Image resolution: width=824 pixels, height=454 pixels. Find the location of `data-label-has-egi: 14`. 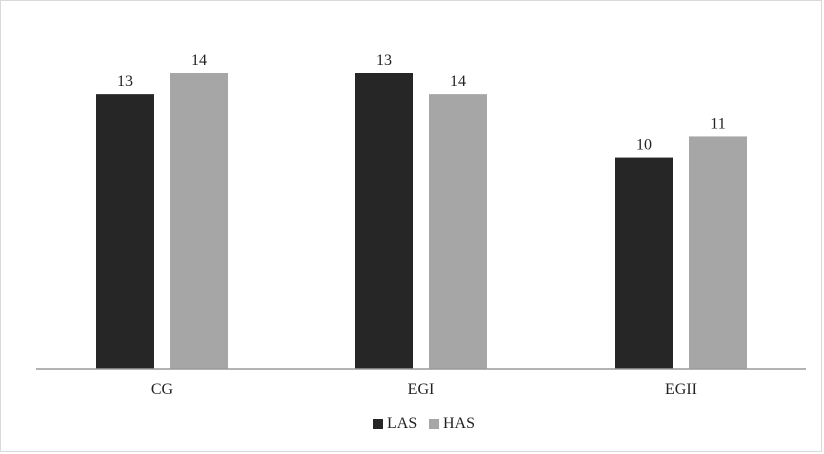

data-label-has-egi: 14 is located at coordinates (458, 81).